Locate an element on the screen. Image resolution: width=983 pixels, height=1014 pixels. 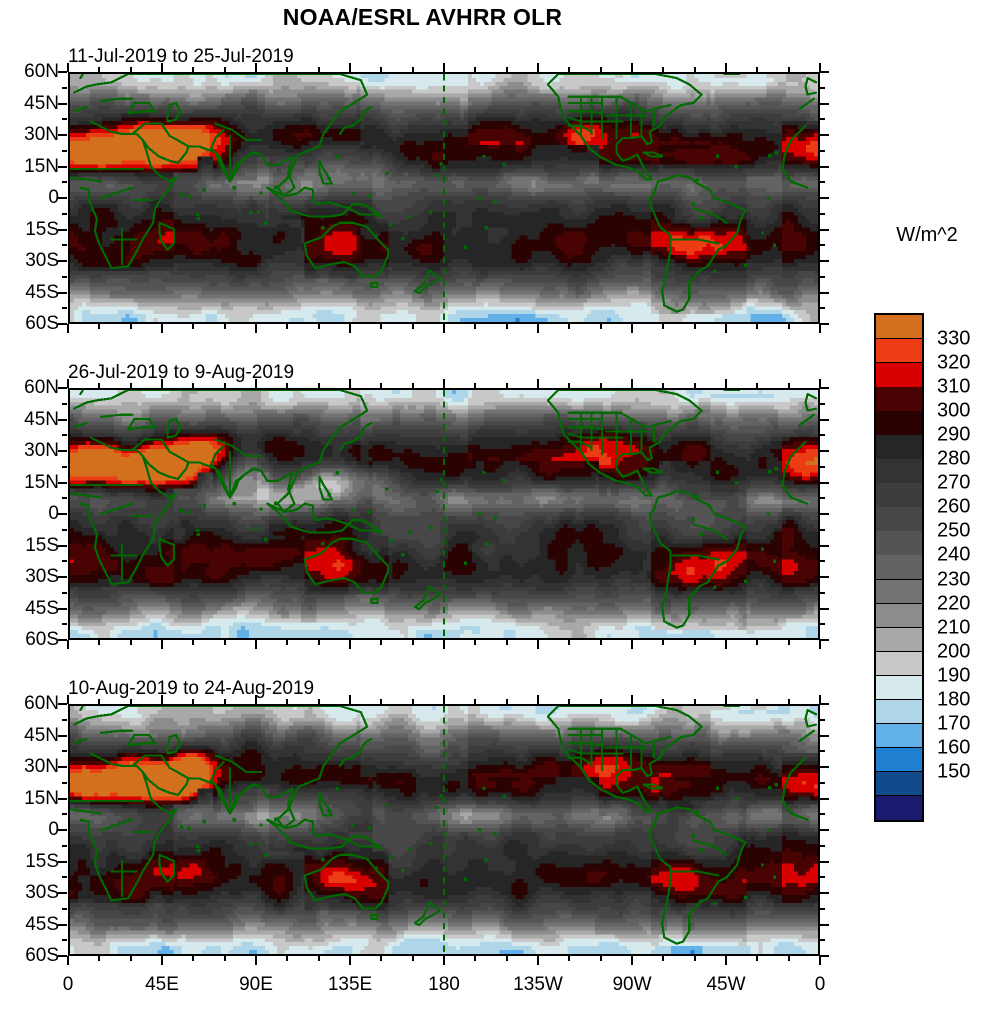
colorbar-tick-label: 150 is located at coordinates (953, 771).